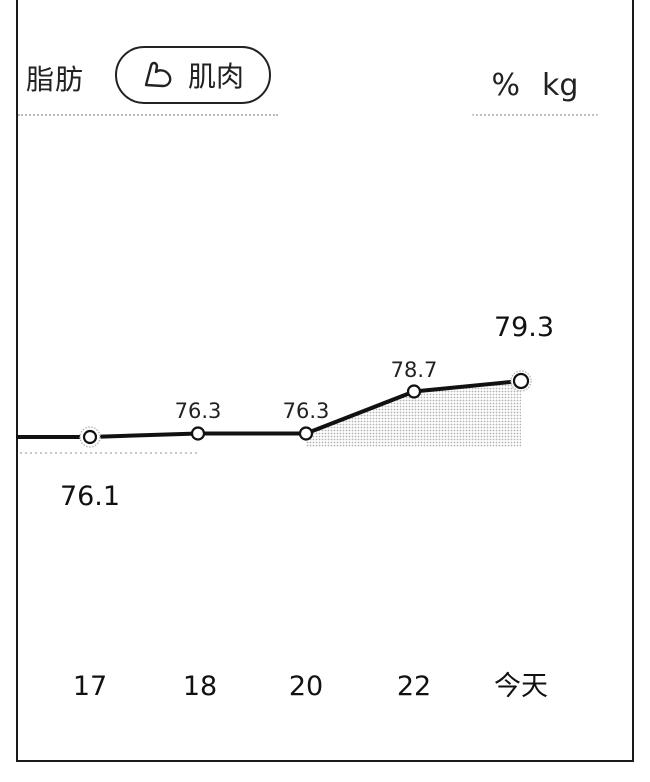 The image size is (650, 782). Describe the element at coordinates (306, 686) in the screenshot. I see `x-tick-label: 20` at that location.